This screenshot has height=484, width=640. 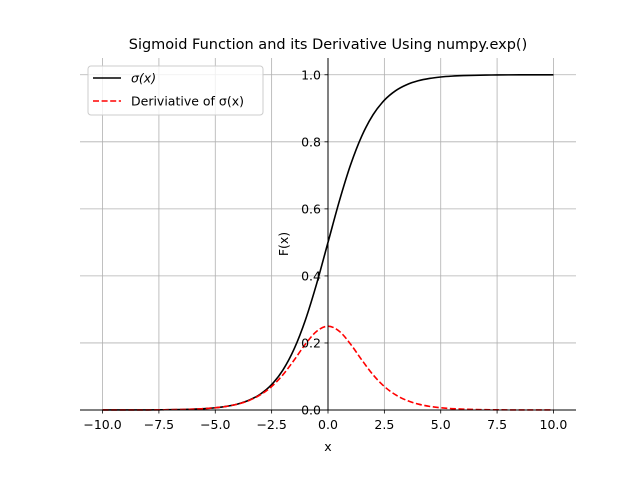 I want to click on y-tick-label: 0.4, so click(x=311, y=275).